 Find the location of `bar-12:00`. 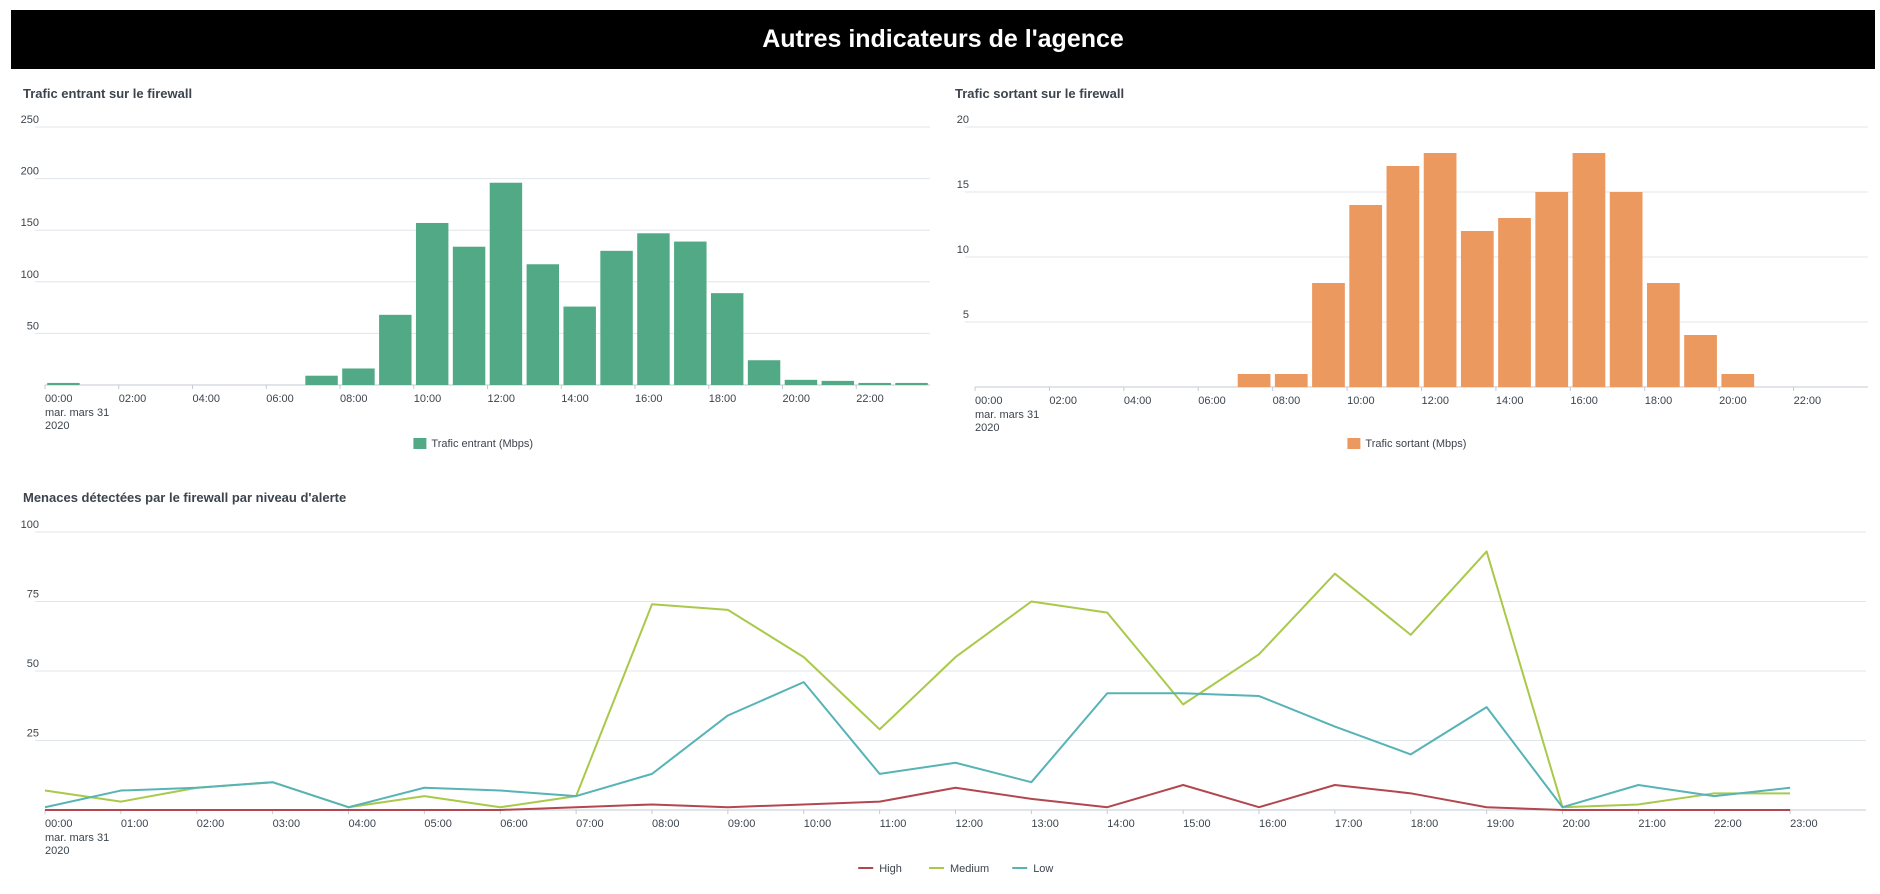

bar-12:00 is located at coordinates (1440, 270).